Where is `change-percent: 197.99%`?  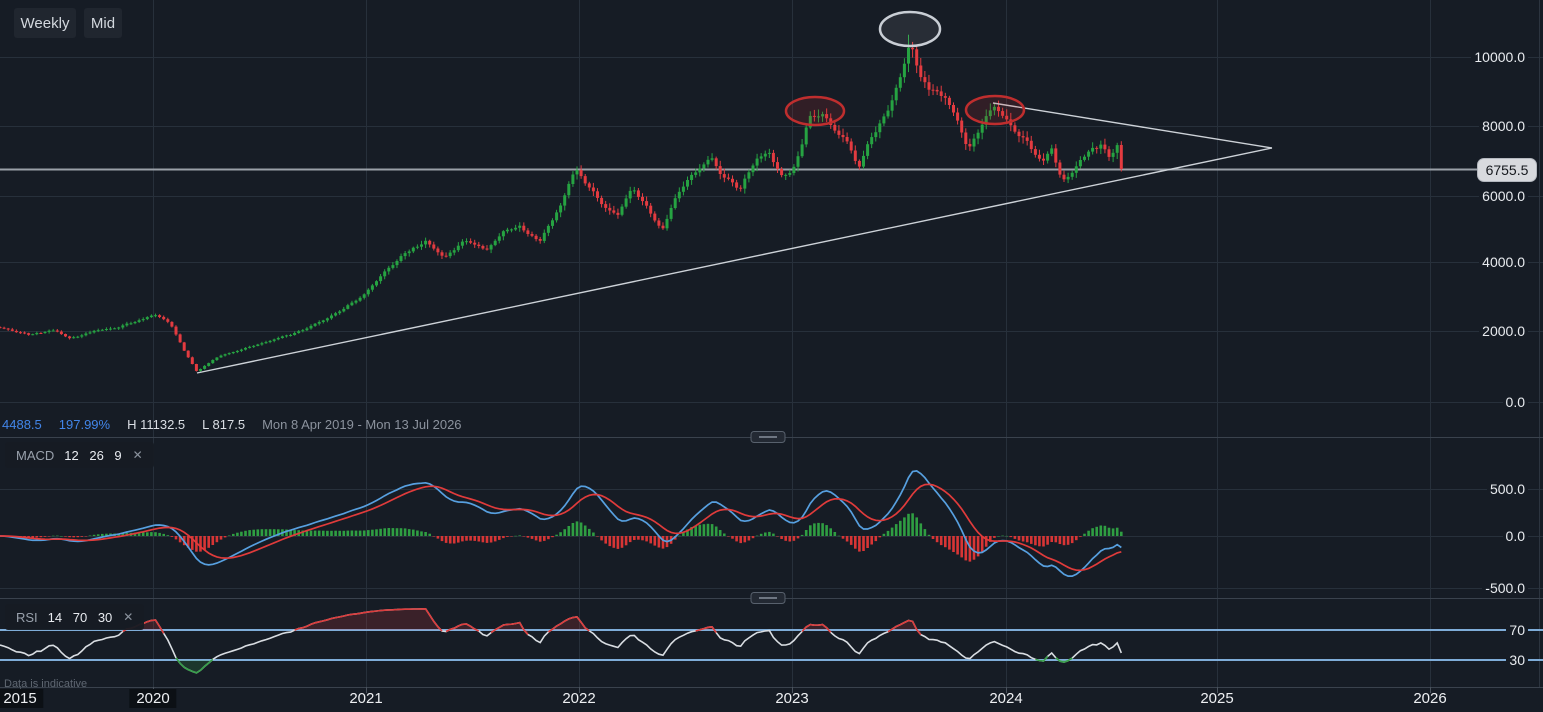 change-percent: 197.99% is located at coordinates (84, 424).